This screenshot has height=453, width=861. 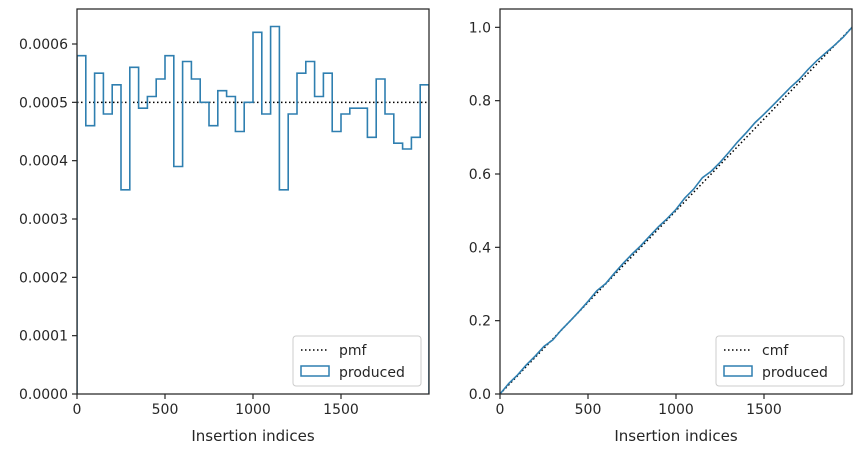 I want to click on y-tick-label: 0.4, so click(x=480, y=248).